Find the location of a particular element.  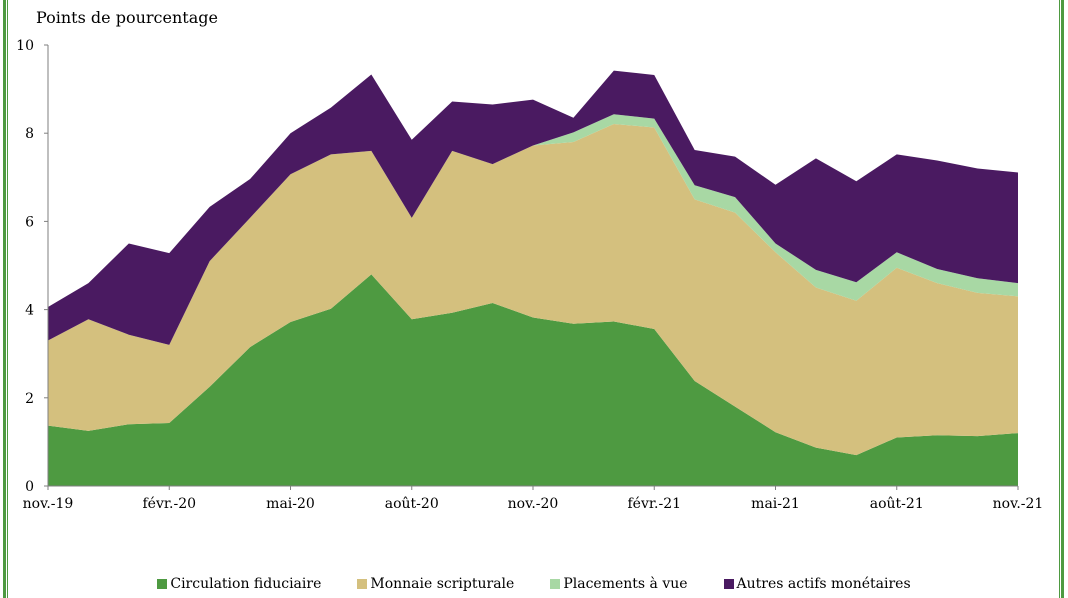

frame-border-right-inner is located at coordinates (1059, 299).